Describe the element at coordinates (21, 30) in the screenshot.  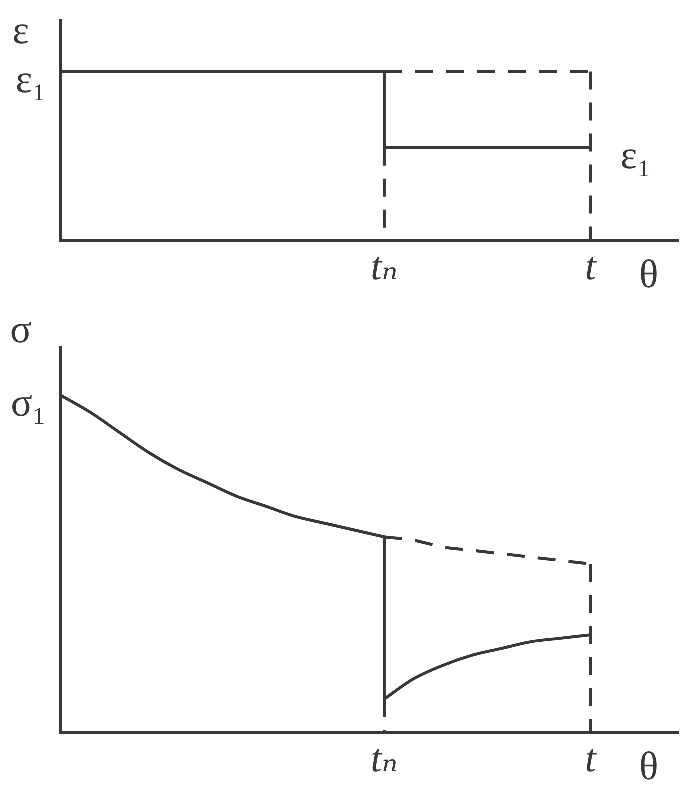
I see `y-axis-title: ε` at that location.